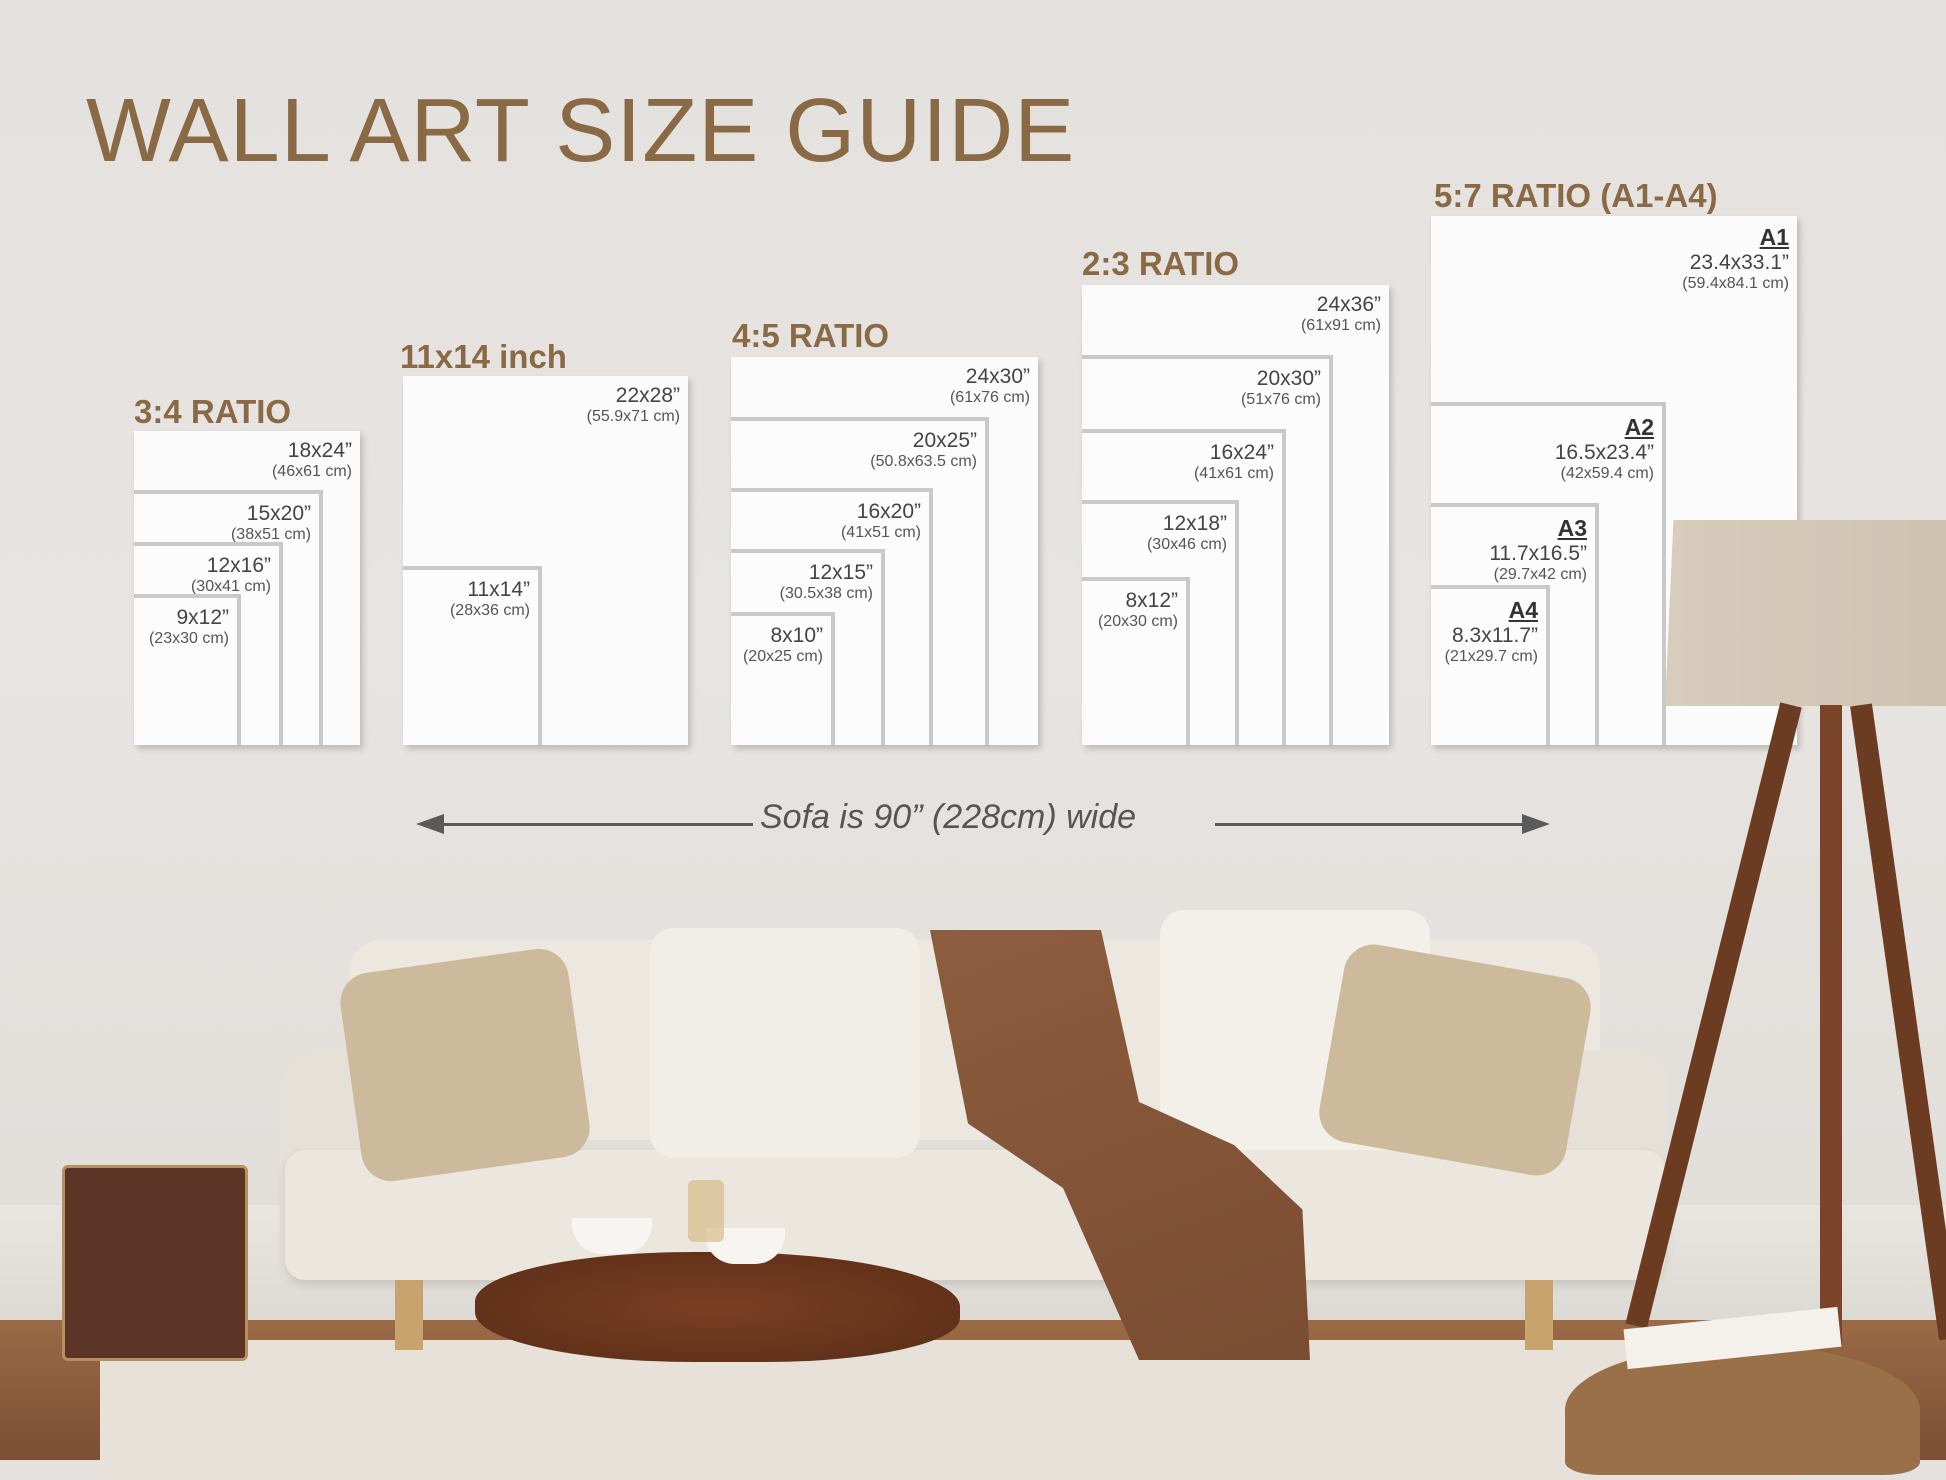 This screenshot has width=1946, height=1480. I want to click on ratio-heading: 3:4 RATIO, so click(213, 411).